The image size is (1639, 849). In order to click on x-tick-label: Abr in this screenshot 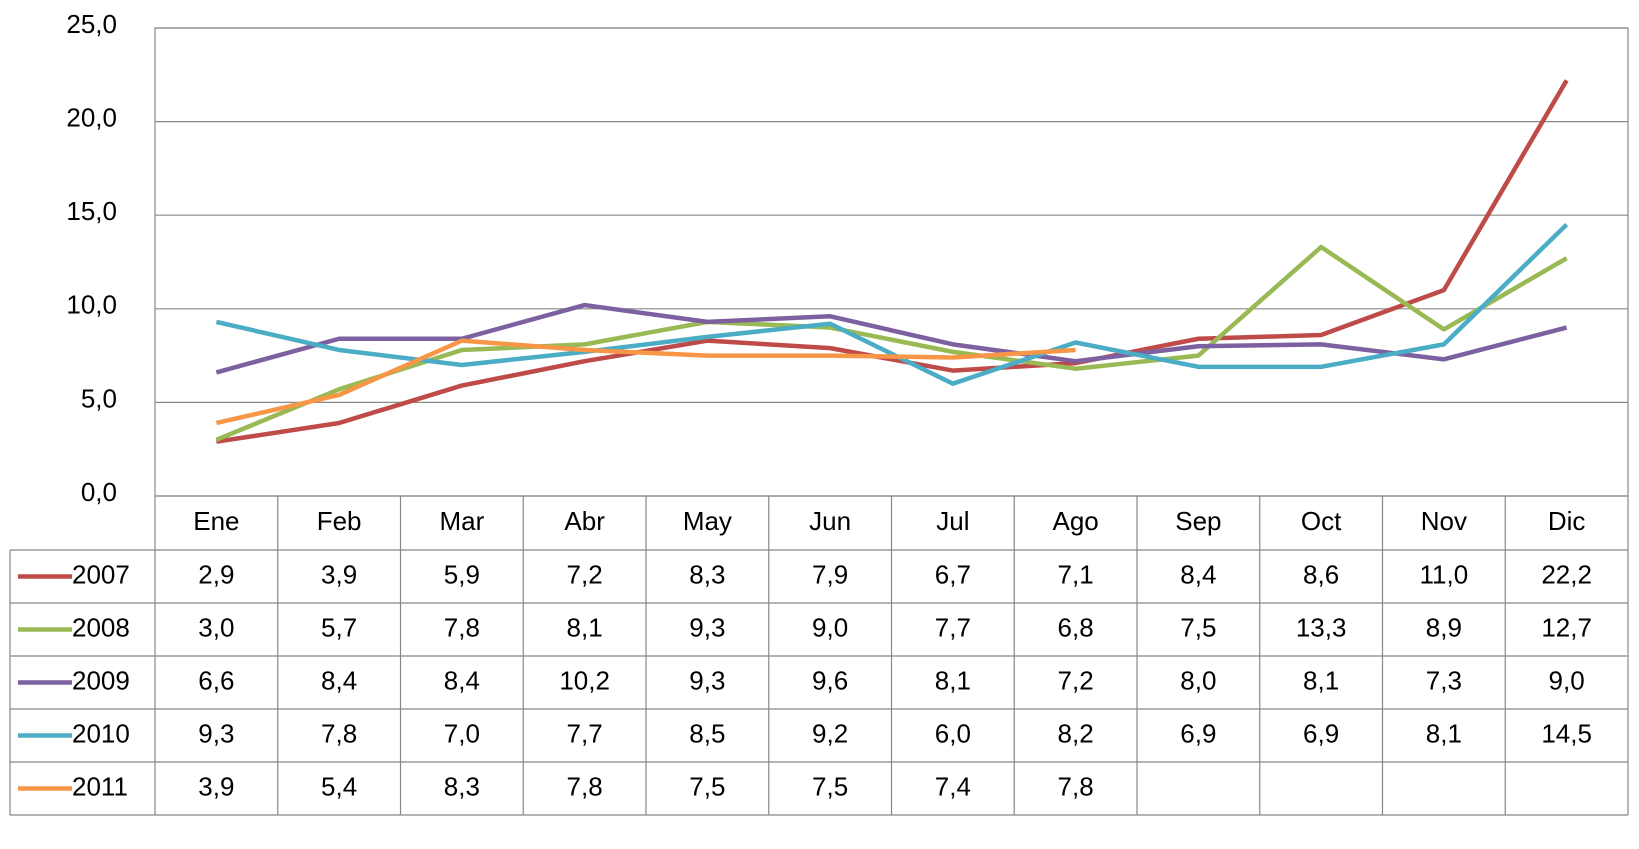, I will do `click(584, 521)`.